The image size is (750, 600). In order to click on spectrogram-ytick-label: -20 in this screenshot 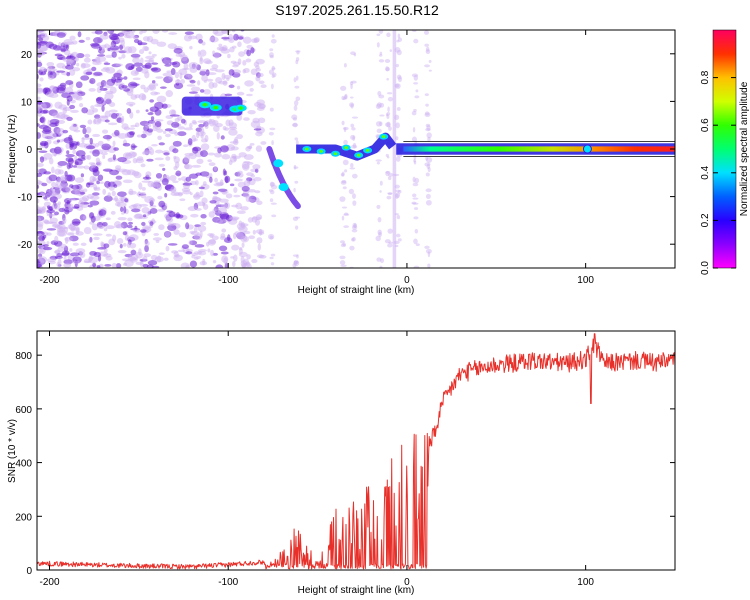, I will do `click(25, 245)`.